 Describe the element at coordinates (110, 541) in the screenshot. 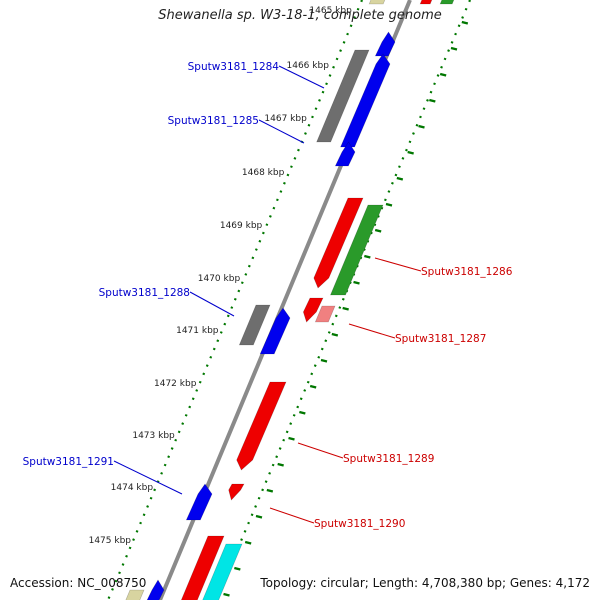

I see `kbp-label: 1475 kbp` at that location.